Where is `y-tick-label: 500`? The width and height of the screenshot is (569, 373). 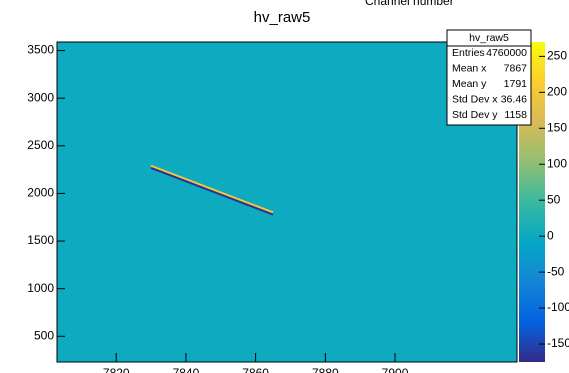 y-tick-label: 500 is located at coordinates (44, 335).